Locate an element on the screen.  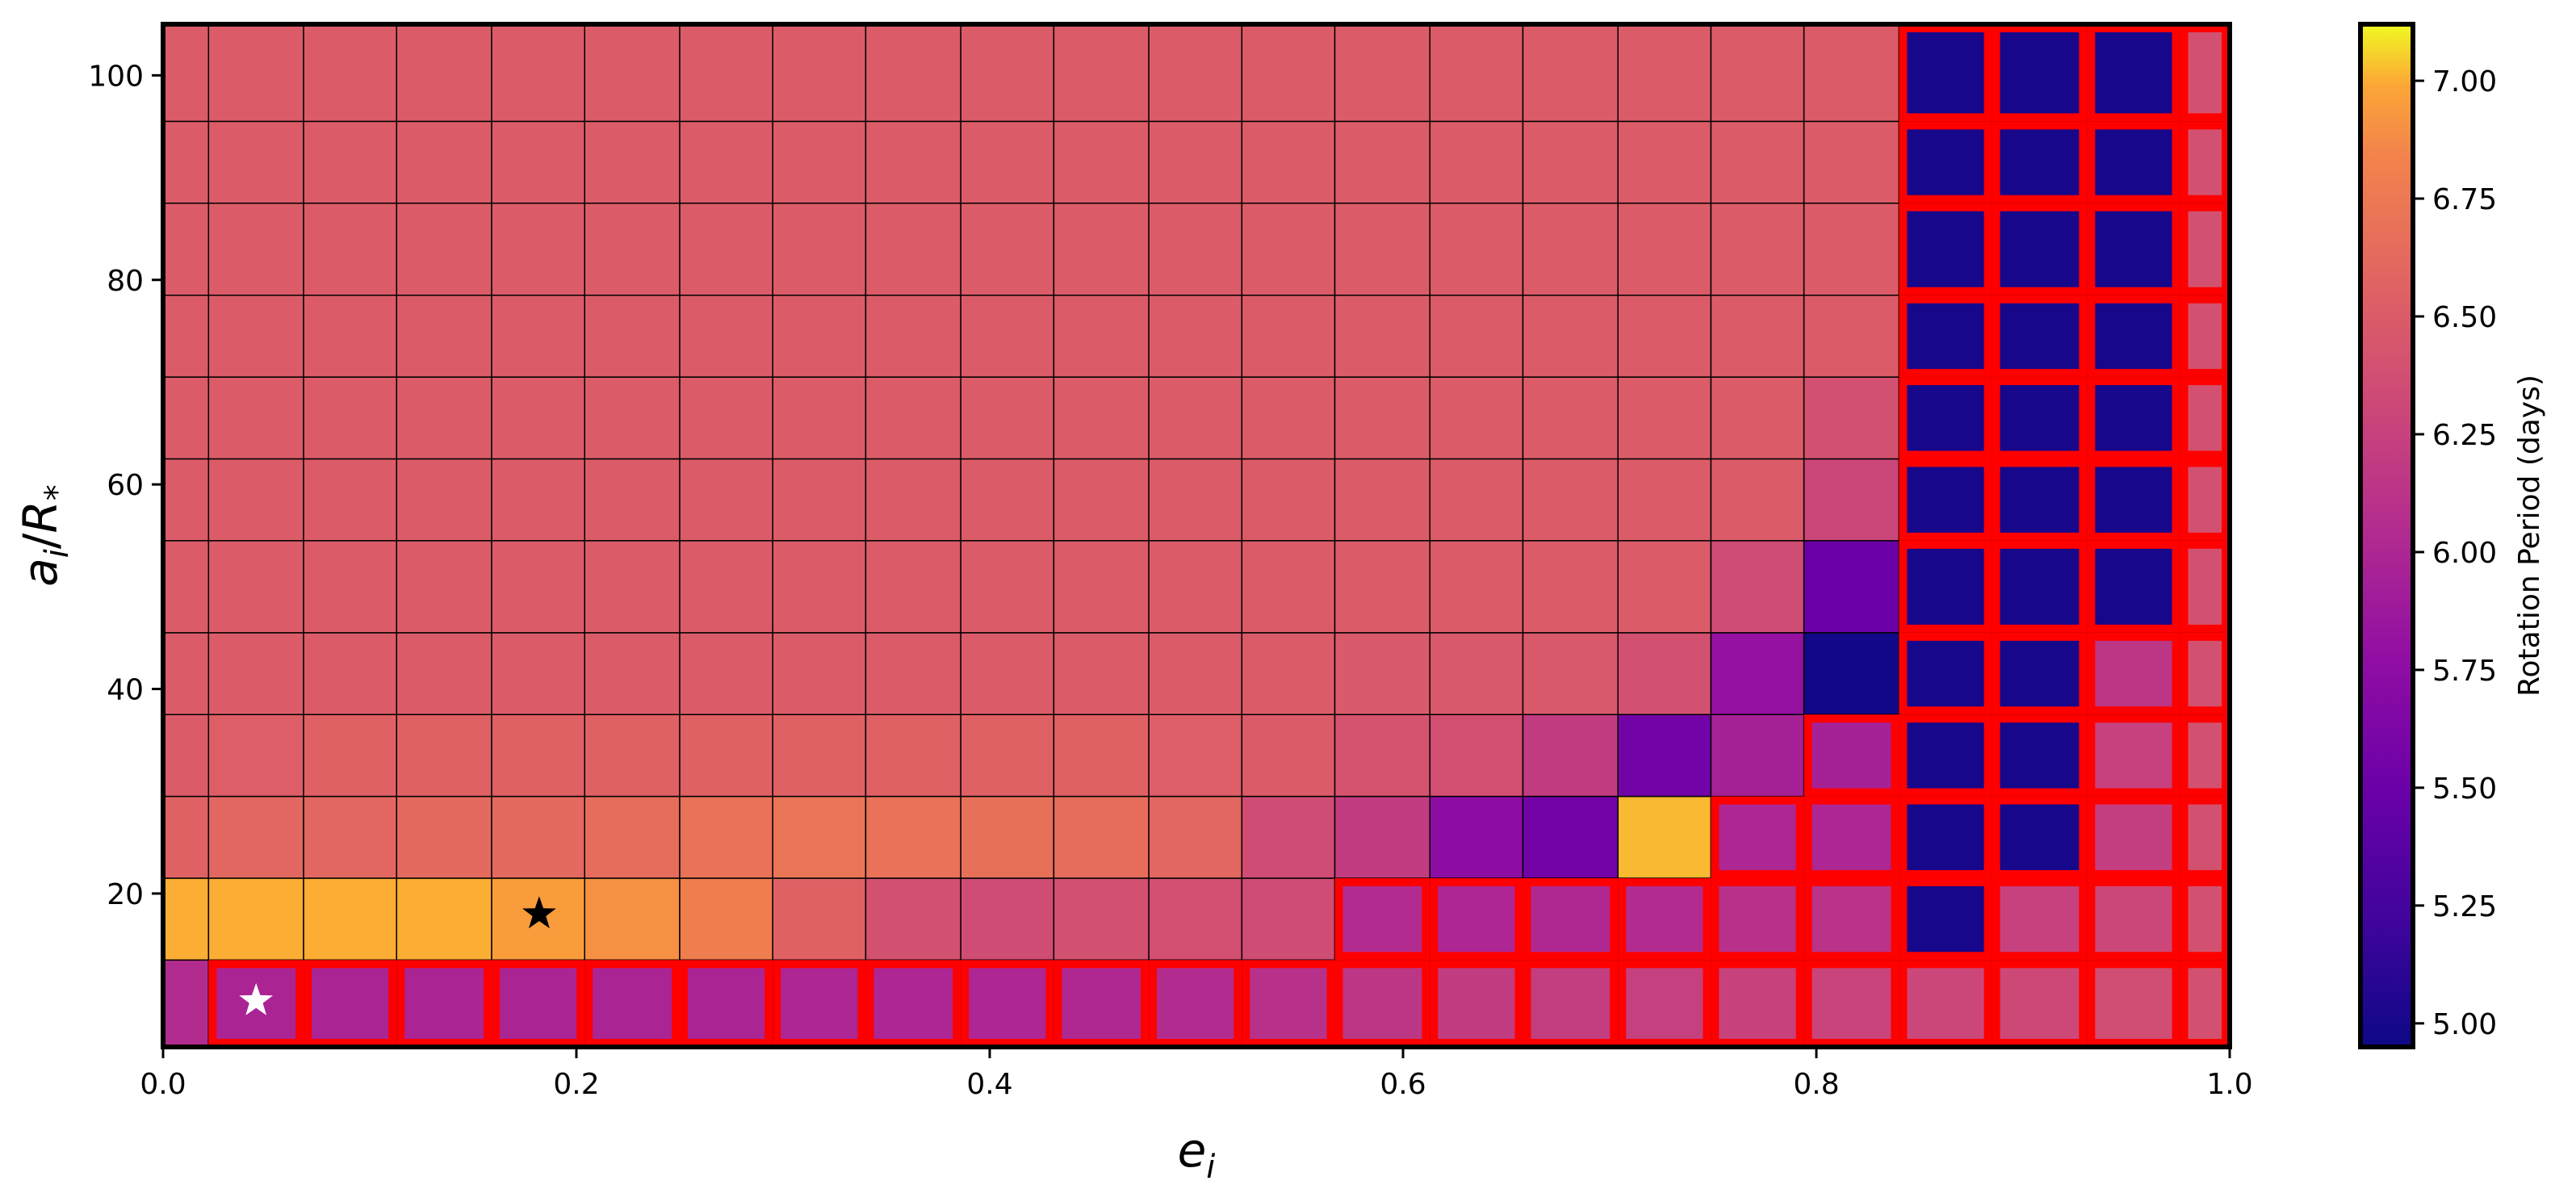
black-star-marker is located at coordinates (539, 913).